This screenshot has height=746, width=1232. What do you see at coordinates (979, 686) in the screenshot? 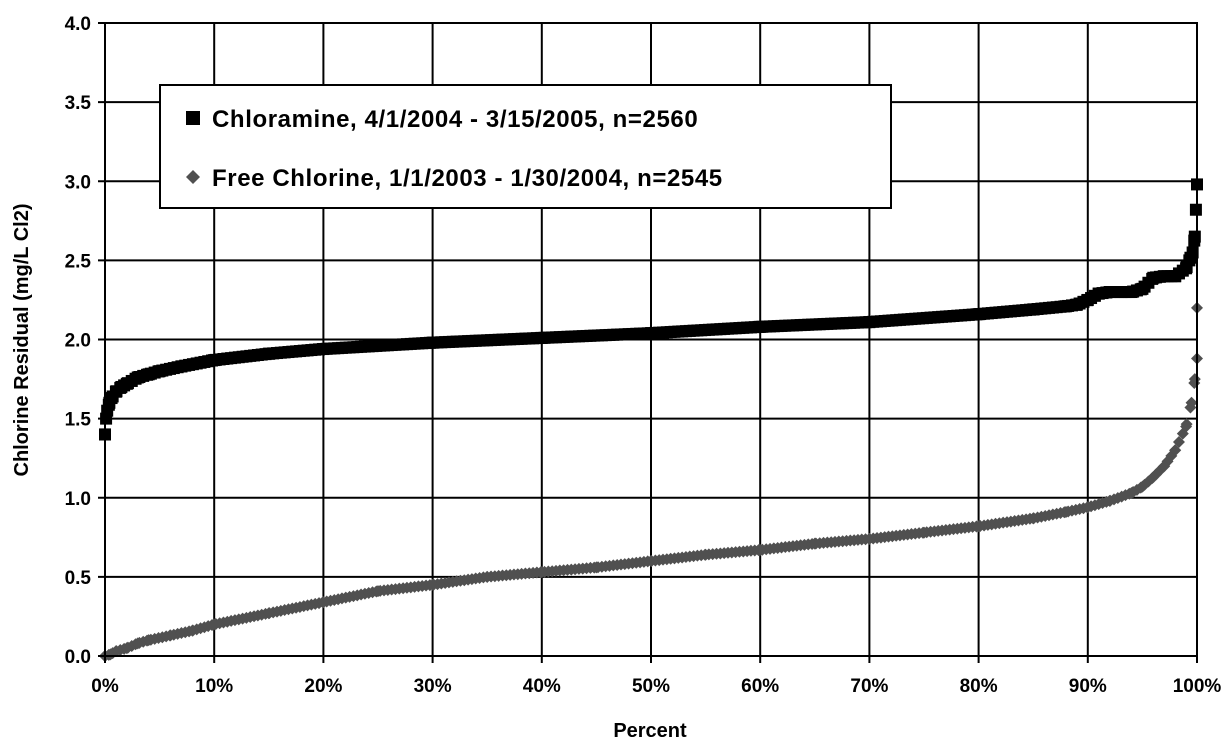
I see `x-tick-label: 80%` at bounding box center [979, 686].